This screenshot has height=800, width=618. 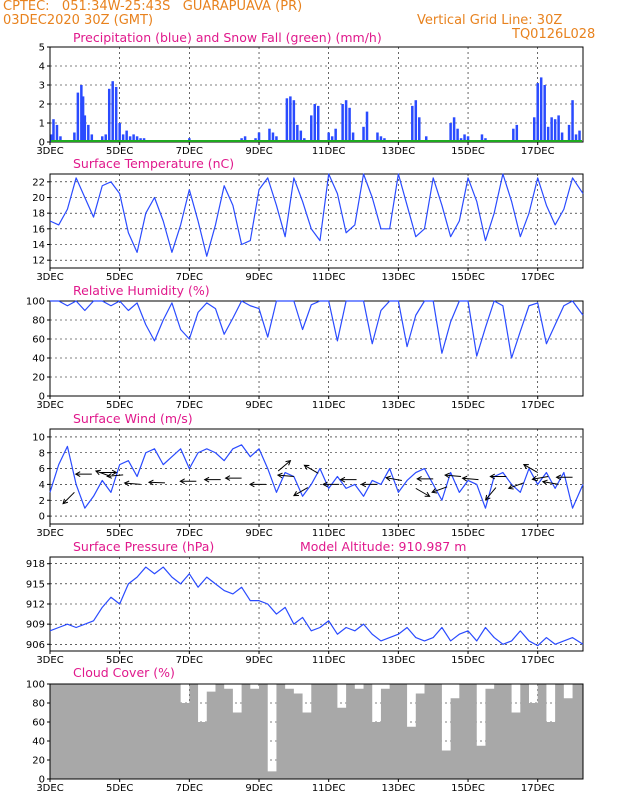 I want to click on y-tick-label: 906, so click(x=35, y=645).